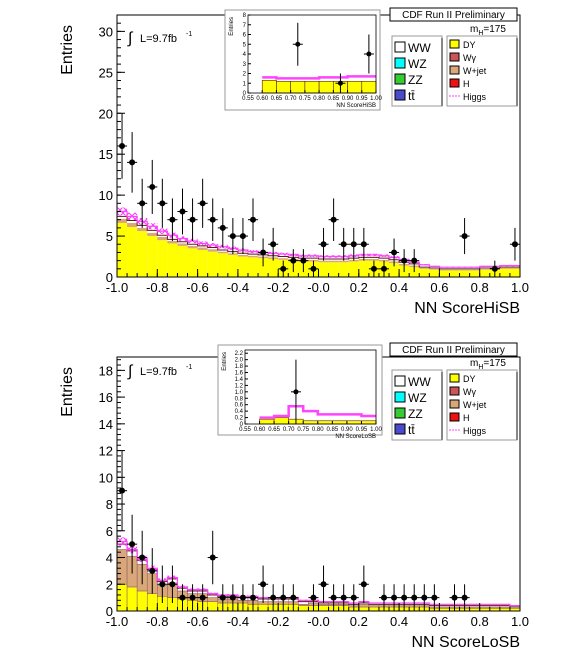 The height and width of the screenshot is (667, 567). Describe the element at coordinates (106, 397) in the screenshot. I see `y-tick-label: 16` at that location.